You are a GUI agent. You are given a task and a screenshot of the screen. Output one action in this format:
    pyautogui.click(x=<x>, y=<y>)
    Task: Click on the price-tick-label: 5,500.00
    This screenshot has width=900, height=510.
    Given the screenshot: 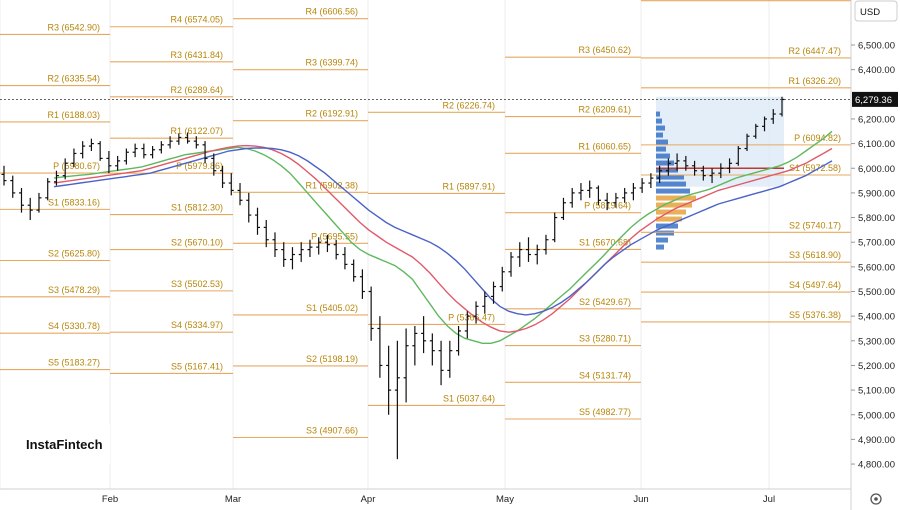 What is the action you would take?
    pyautogui.click(x=876, y=292)
    